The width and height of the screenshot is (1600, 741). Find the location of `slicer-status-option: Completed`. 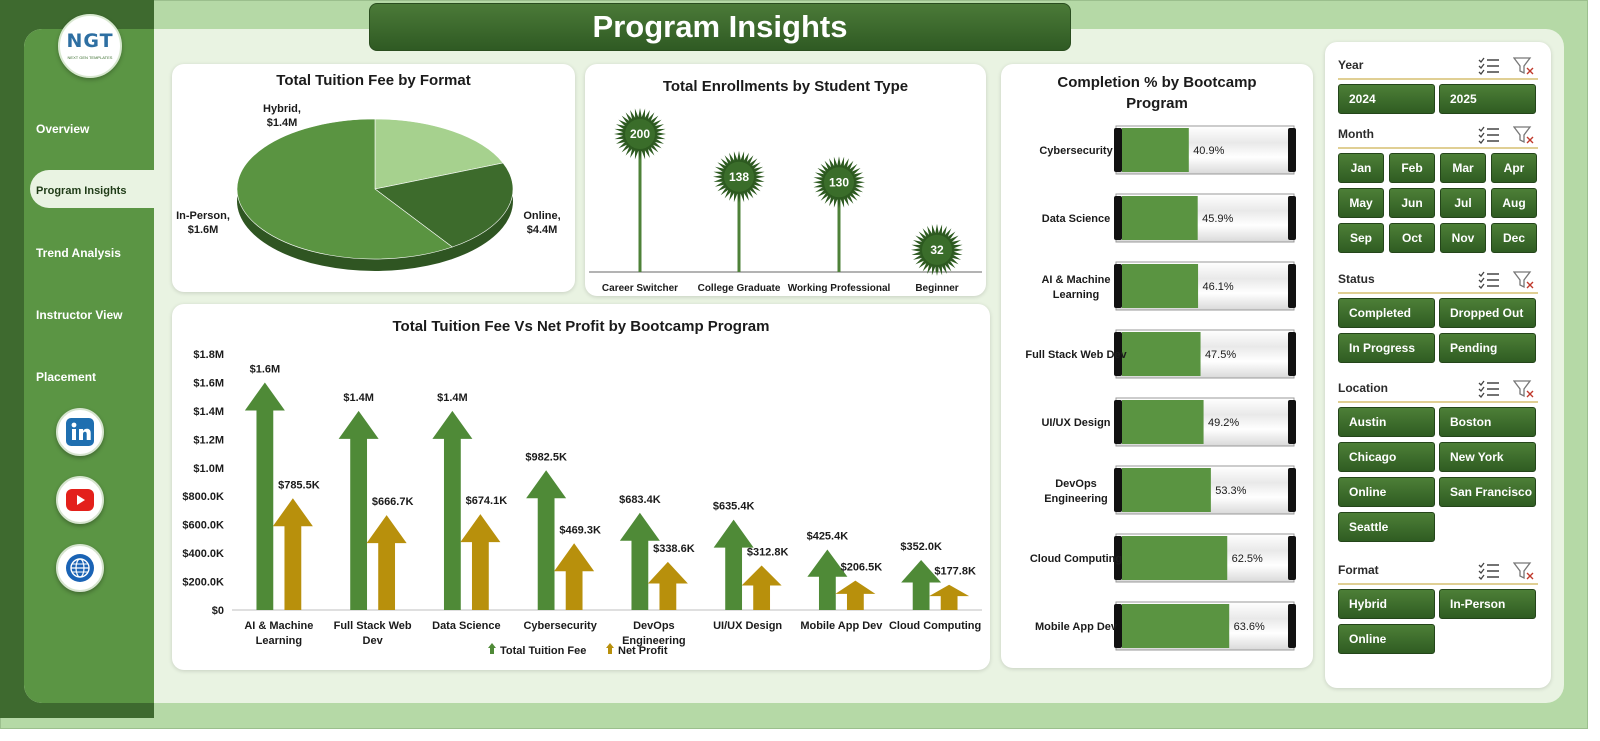

slicer-status-option: Completed is located at coordinates (1386, 313).